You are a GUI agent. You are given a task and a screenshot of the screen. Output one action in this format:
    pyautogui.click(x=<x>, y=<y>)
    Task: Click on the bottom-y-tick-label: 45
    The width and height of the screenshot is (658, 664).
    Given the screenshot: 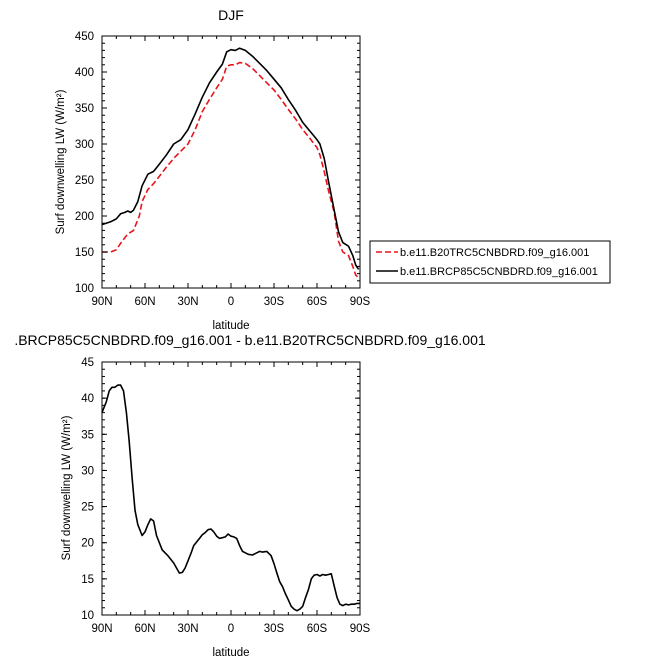 What is the action you would take?
    pyautogui.click(x=87, y=363)
    